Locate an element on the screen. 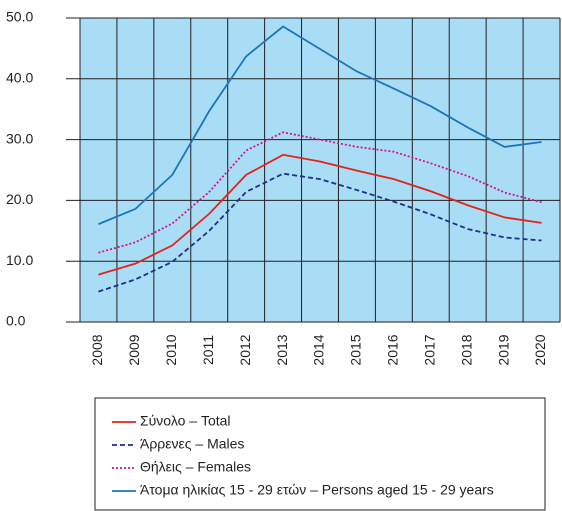 This screenshot has height=511, width=562. x-tick-label: 2013 is located at coordinates (282, 349).